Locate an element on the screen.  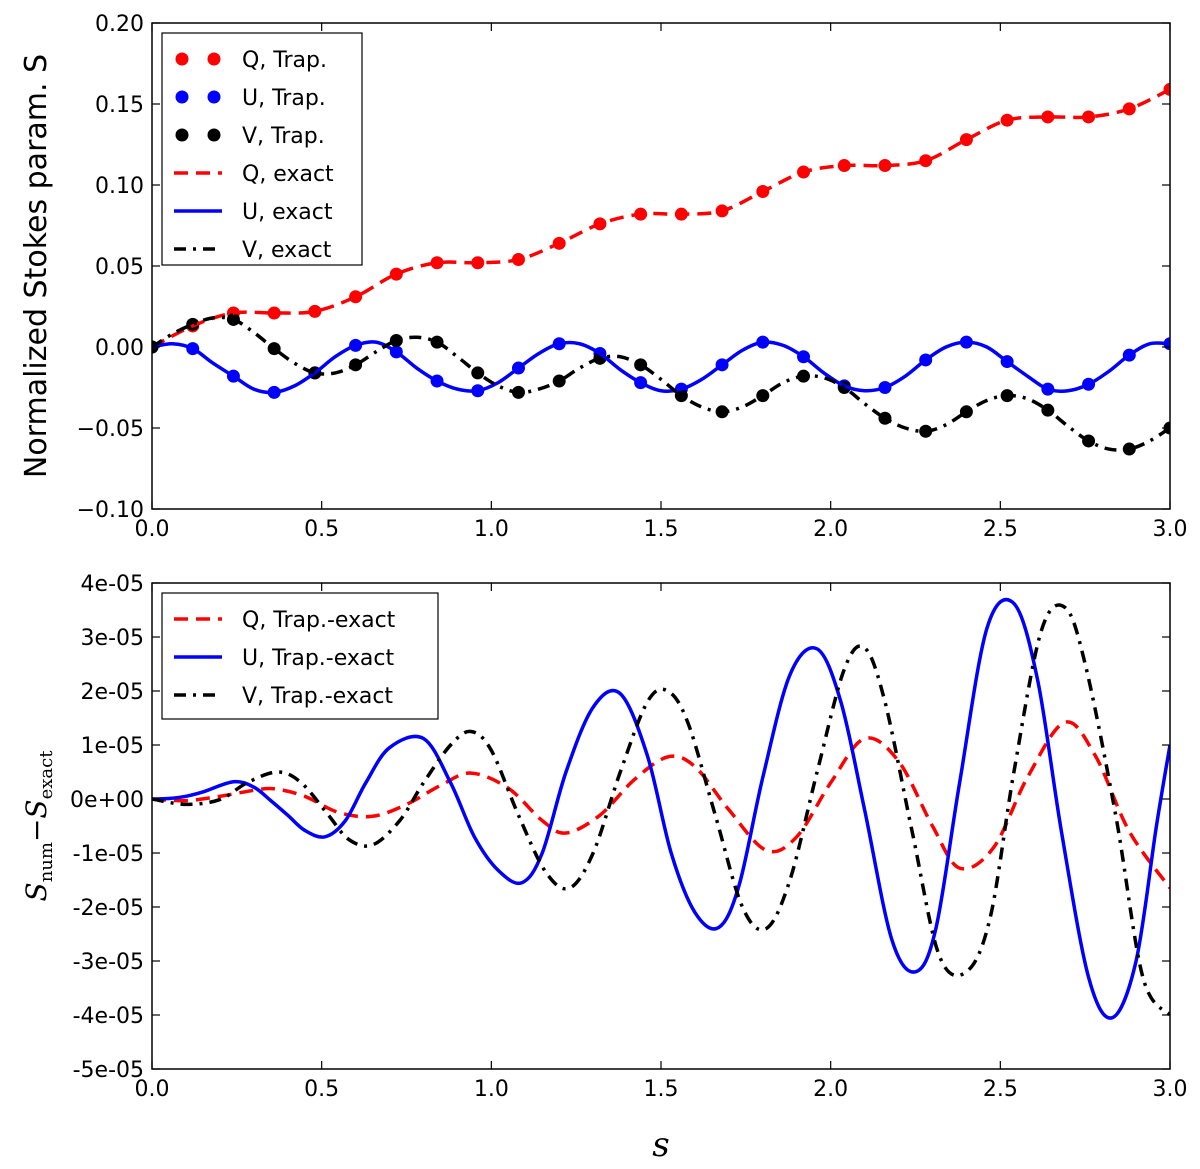
y-tick-label: -1e-05 is located at coordinates (108, 854).